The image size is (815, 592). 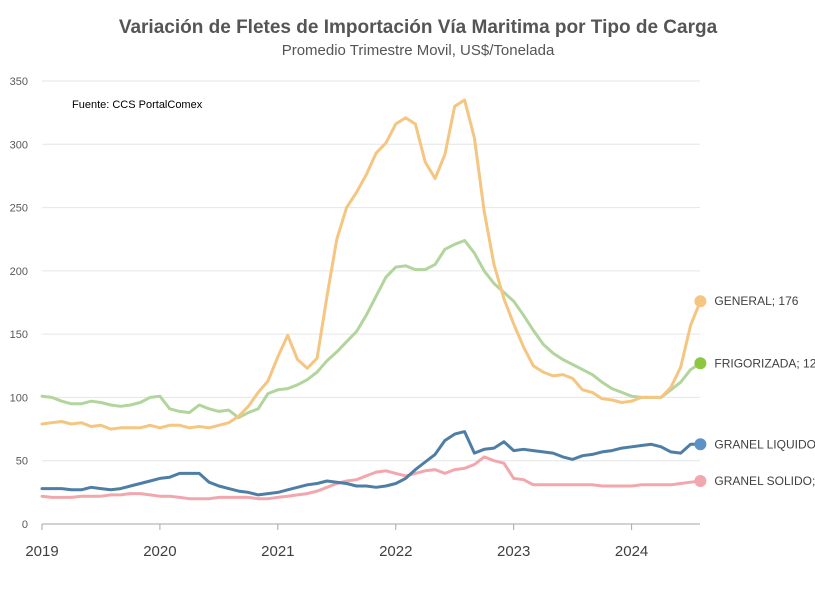 What do you see at coordinates (631, 551) in the screenshot?
I see `x-tick-label: 2024` at bounding box center [631, 551].